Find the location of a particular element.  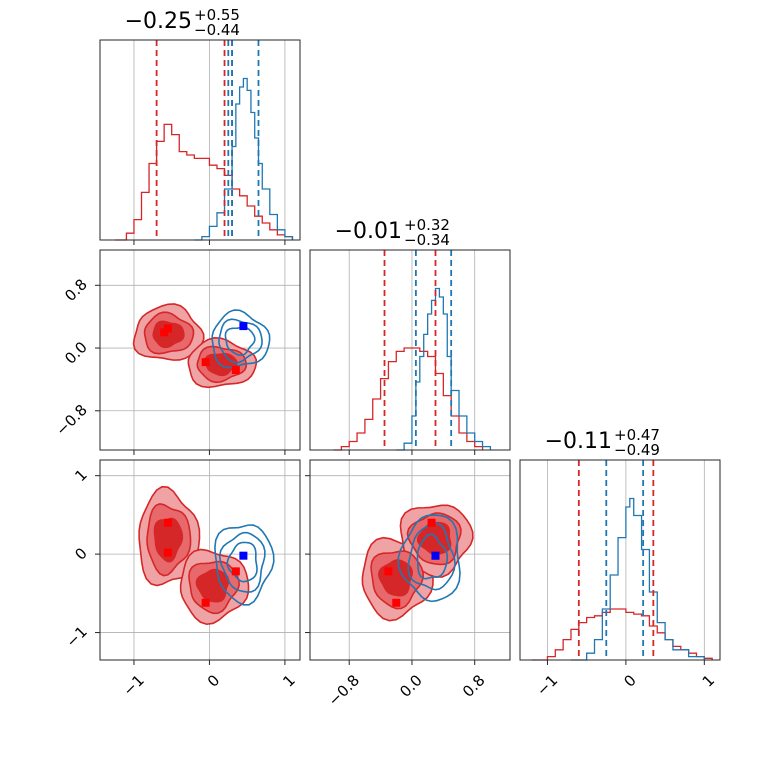

x-tick-label: 0.8 is located at coordinates (474, 686).